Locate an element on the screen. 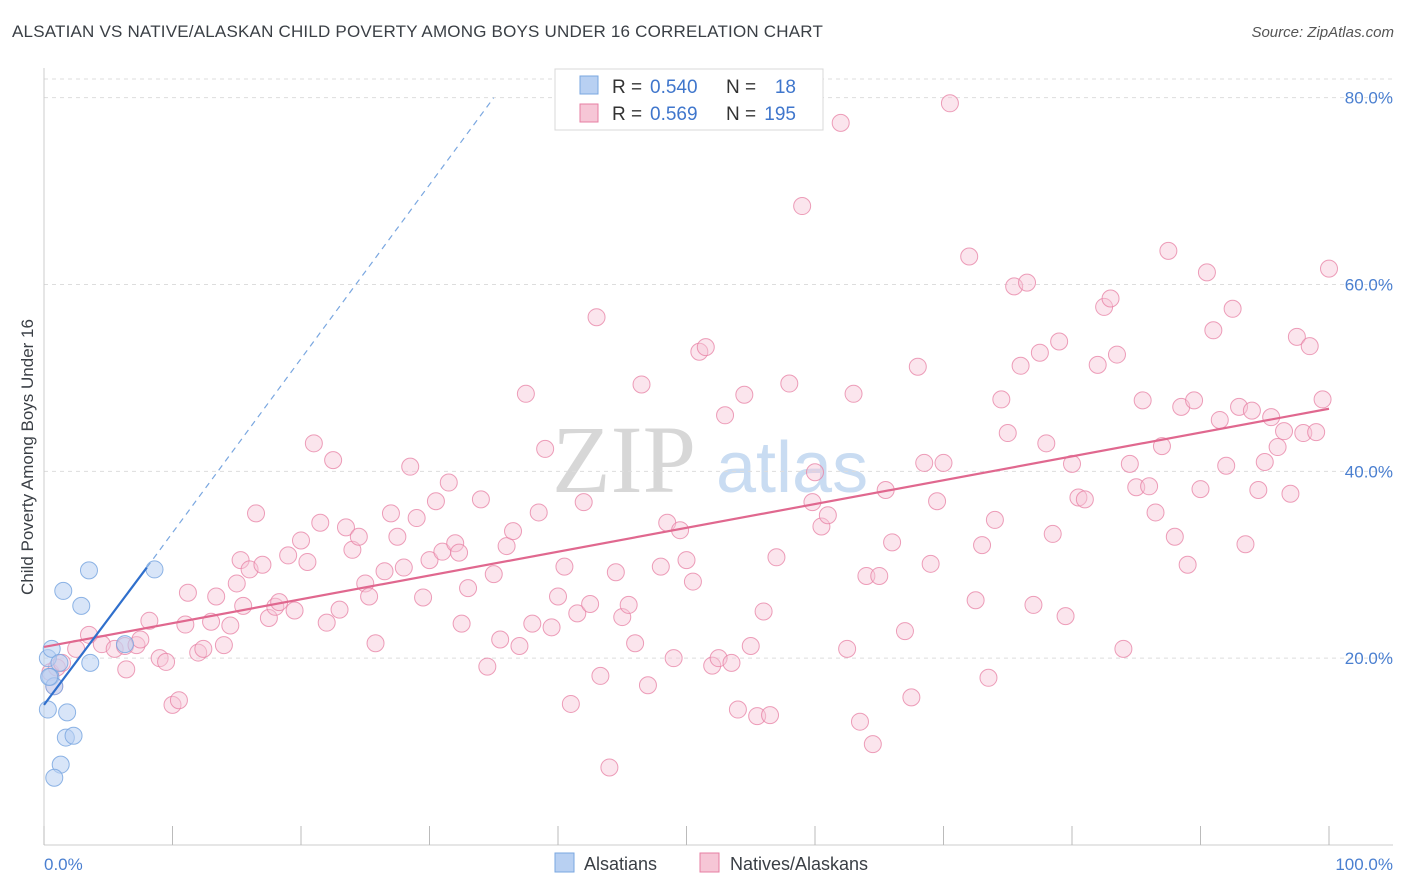  bottom-legend: Alsatians Natives/Alaskans is located at coordinates (711, 863).